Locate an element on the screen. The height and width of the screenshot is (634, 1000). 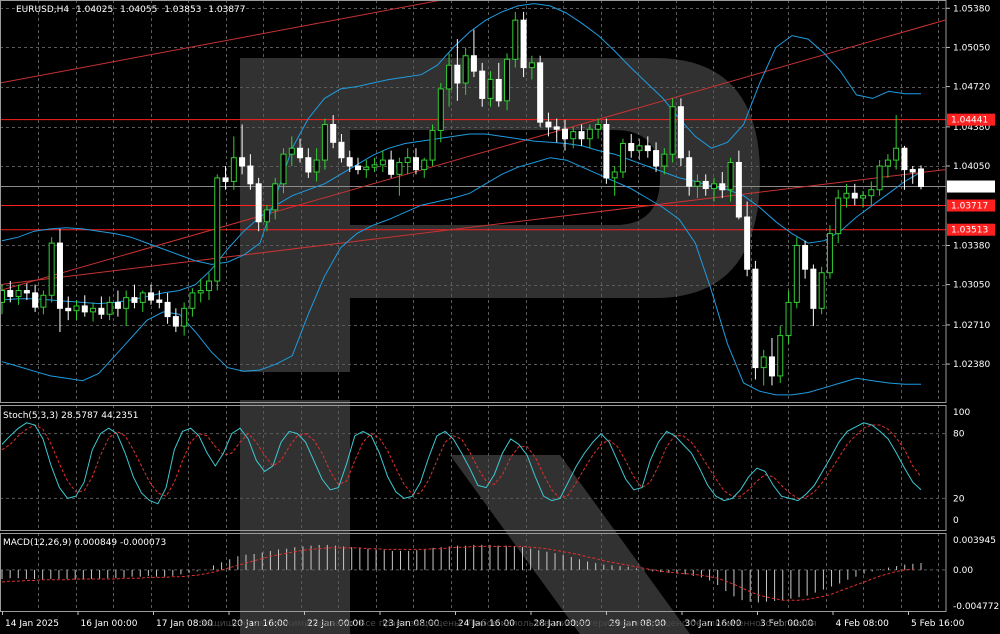
price-tick-label: 1.04050 is located at coordinates (971, 167).